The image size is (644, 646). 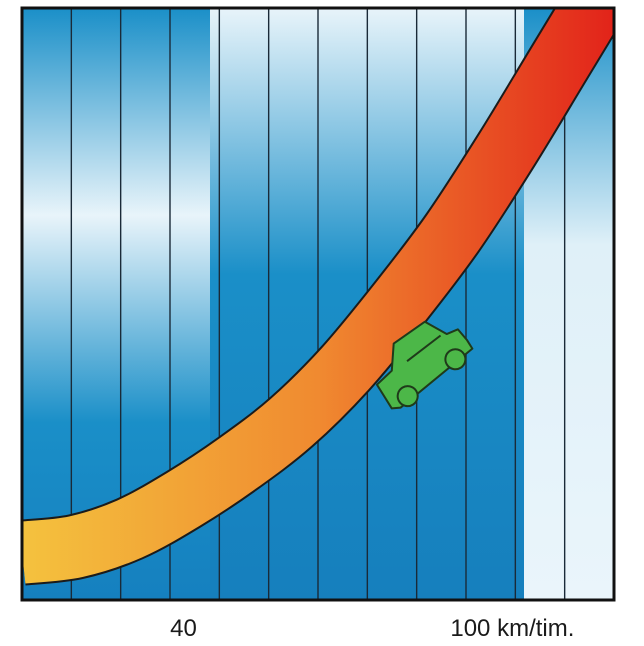 What do you see at coordinates (512, 628) in the screenshot?
I see `x-tick-label: 100 km/tim.` at bounding box center [512, 628].